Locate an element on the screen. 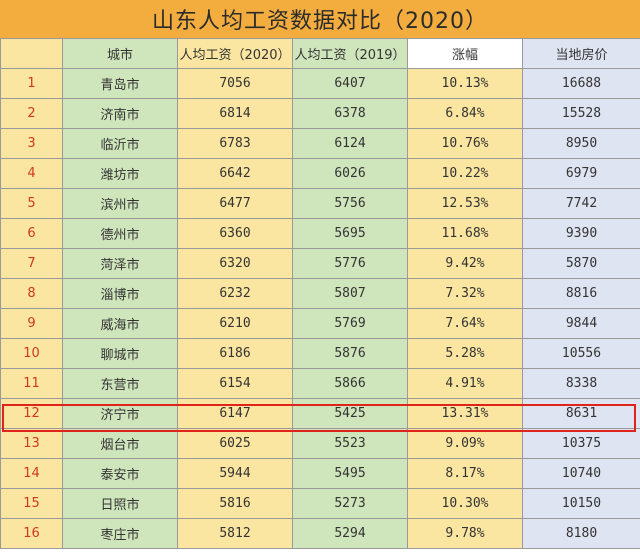 Image resolution: width=640 pixels, height=558 pixels. cell-wage-2020: 6025 is located at coordinates (235, 443).